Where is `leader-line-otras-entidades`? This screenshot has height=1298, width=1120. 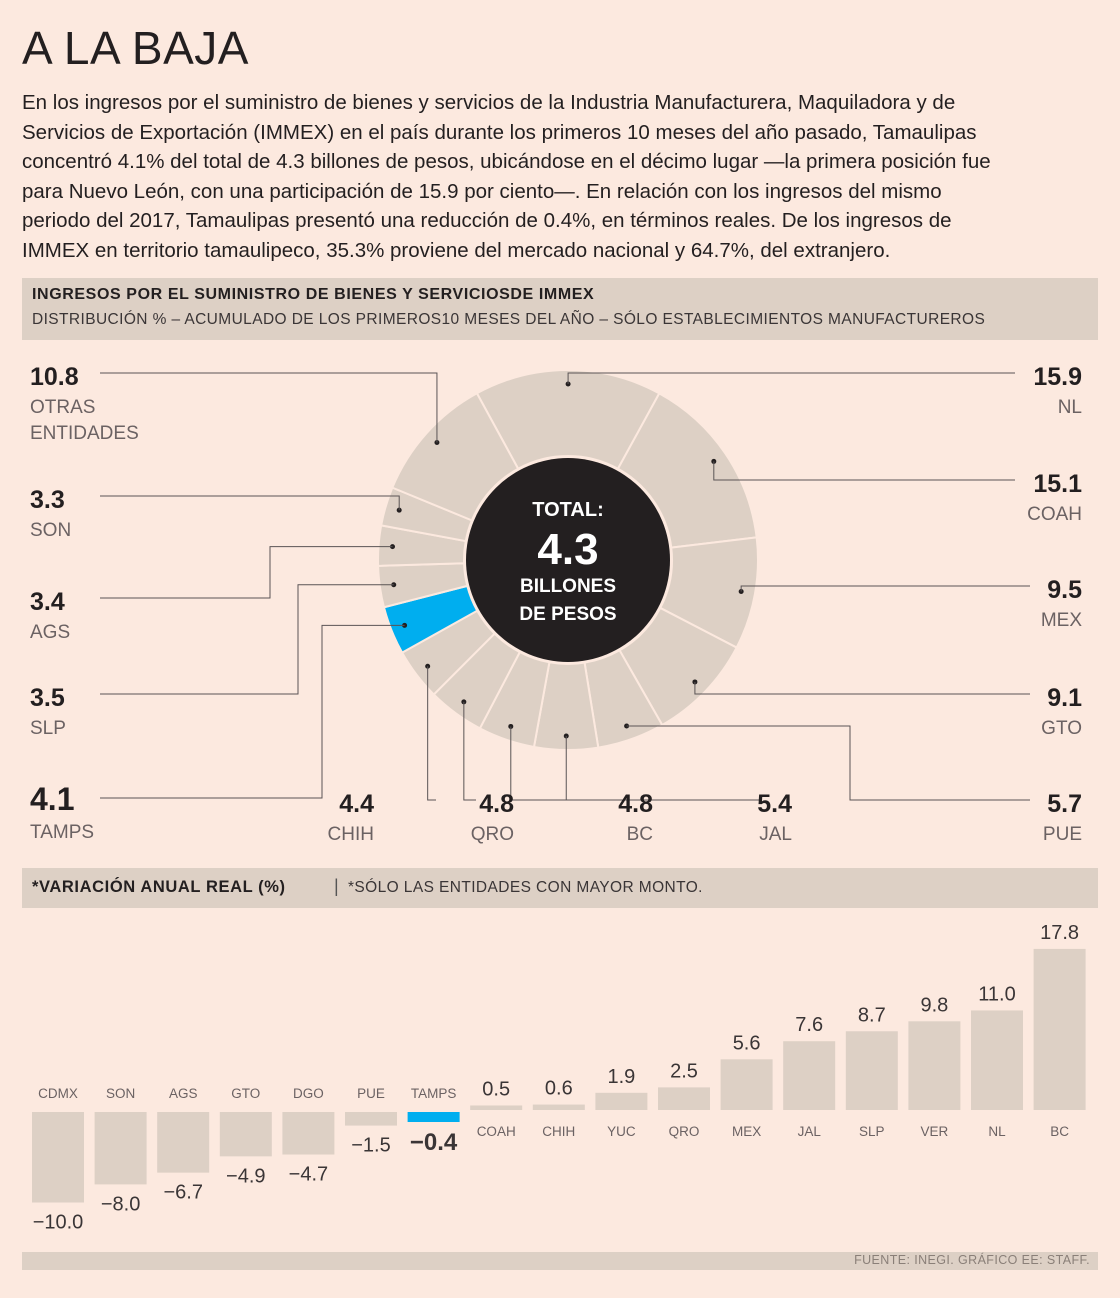 leader-line-otras-entidades is located at coordinates (269, 407).